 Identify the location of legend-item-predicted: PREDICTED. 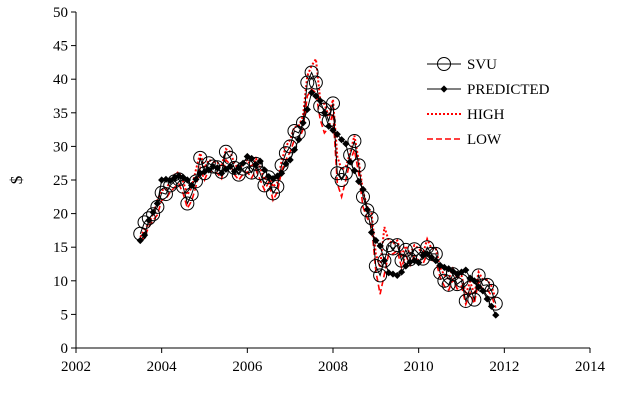
(488, 90).